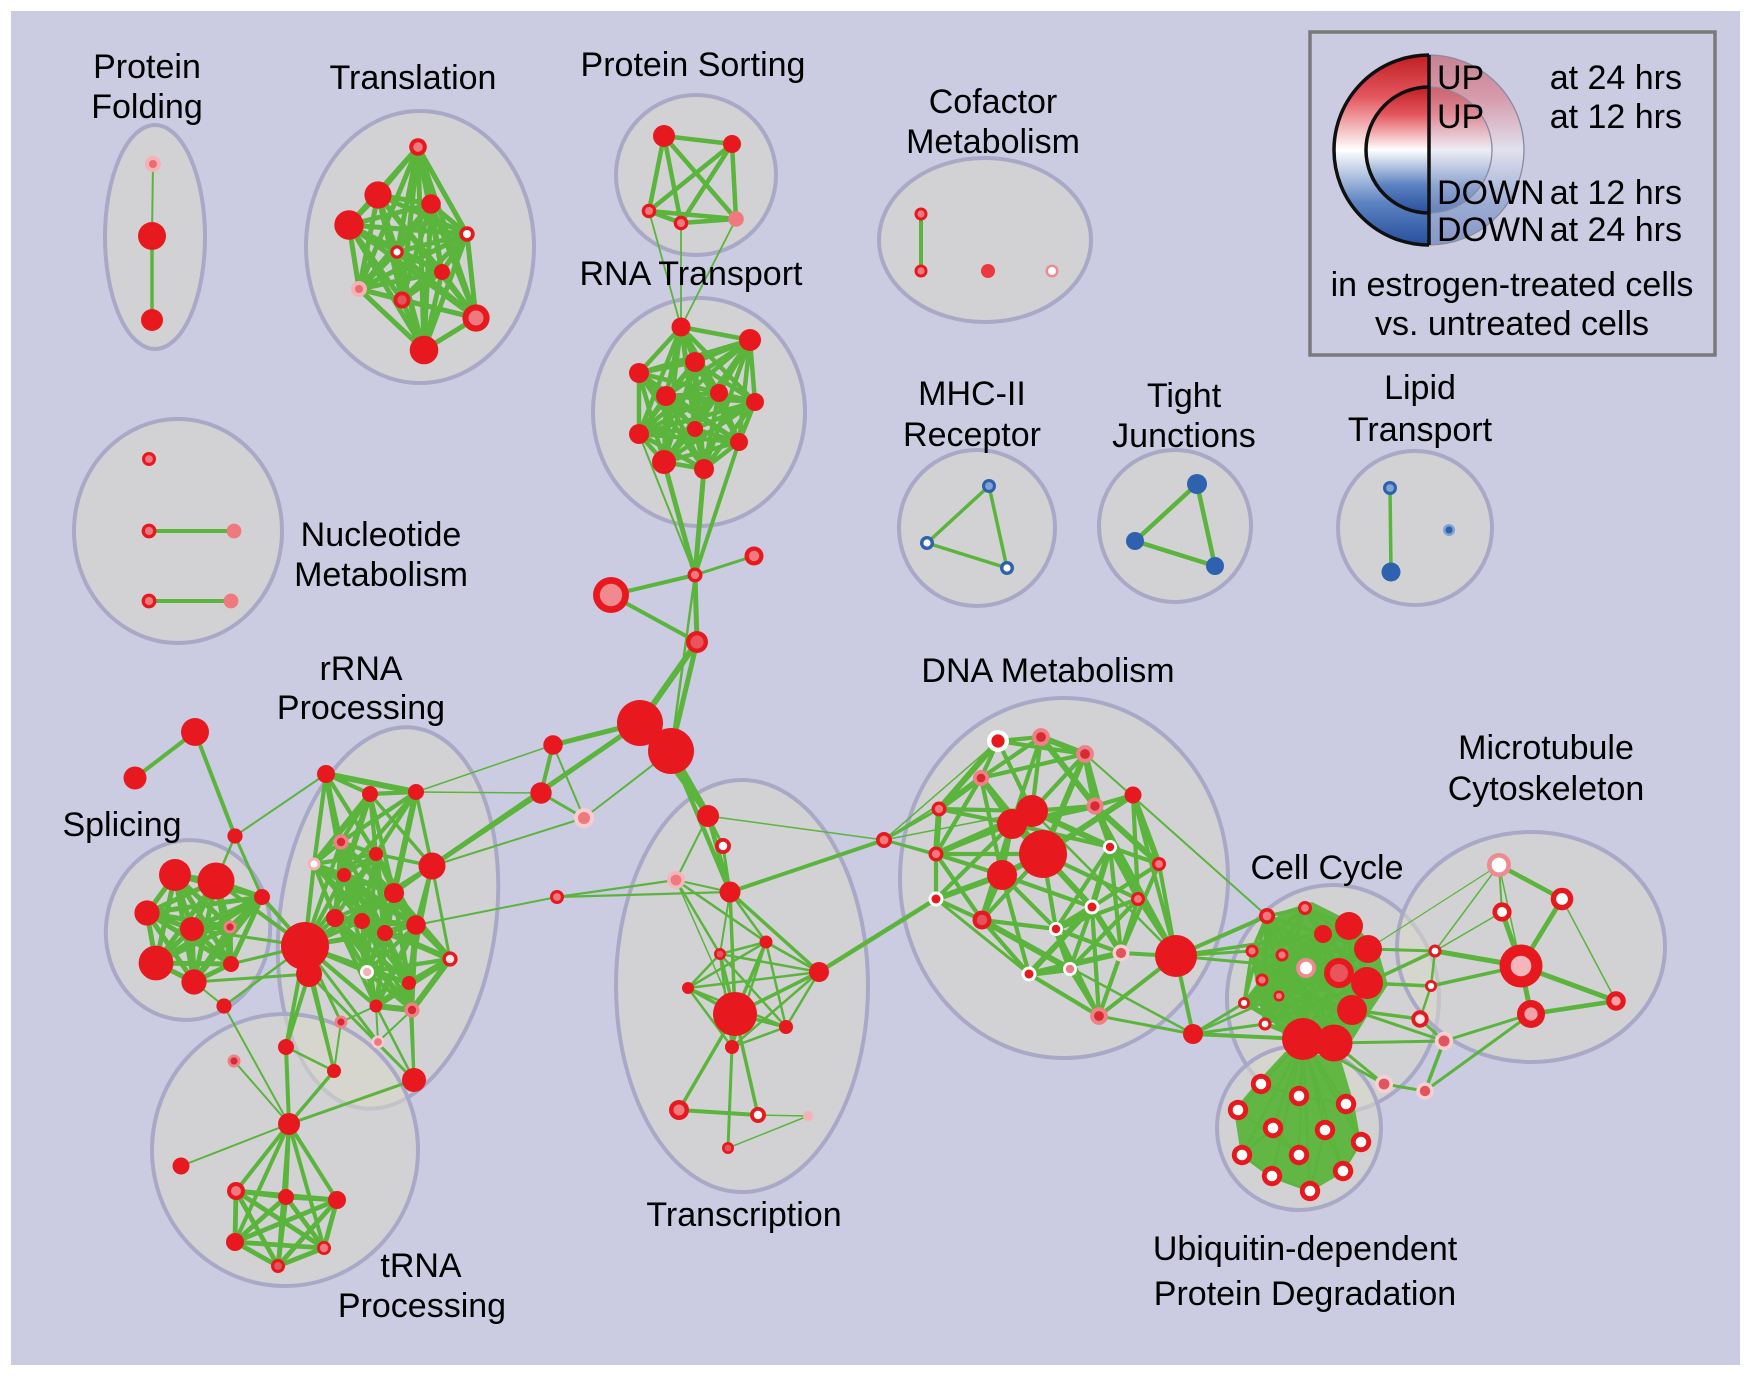  What do you see at coordinates (1546, 789) in the screenshot?
I see `svg-text: Cytoskeleton` at bounding box center [1546, 789].